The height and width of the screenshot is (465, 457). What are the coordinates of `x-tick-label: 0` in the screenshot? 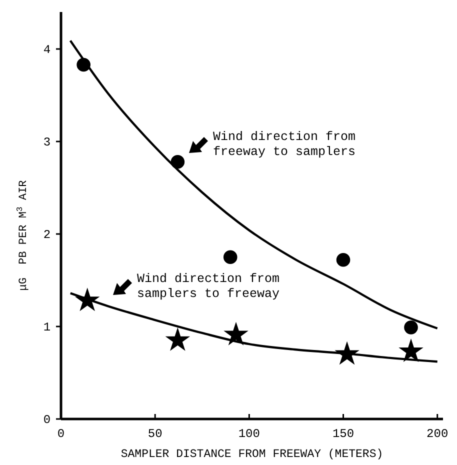 It's located at (61, 434).